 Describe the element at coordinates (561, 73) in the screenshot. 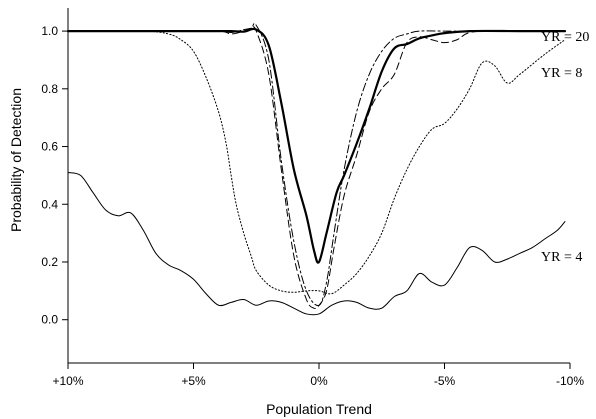

I see `series-label-yr8: YR = 8` at that location.